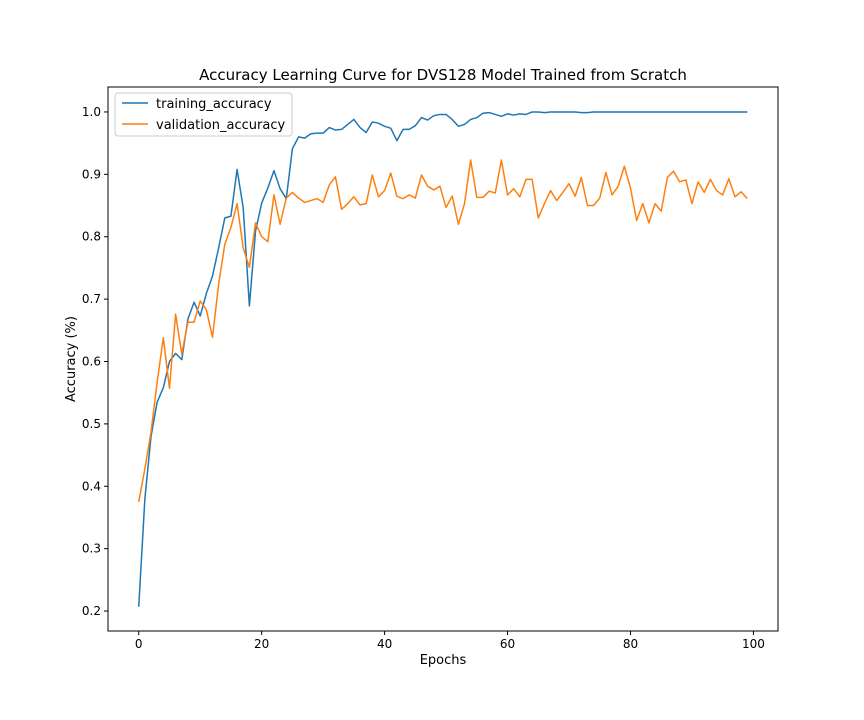 This screenshot has width=864, height=720. Describe the element at coordinates (450, 641) in the screenshot. I see `x-axis-ticks: 0 20 40 60 80 100` at that location.